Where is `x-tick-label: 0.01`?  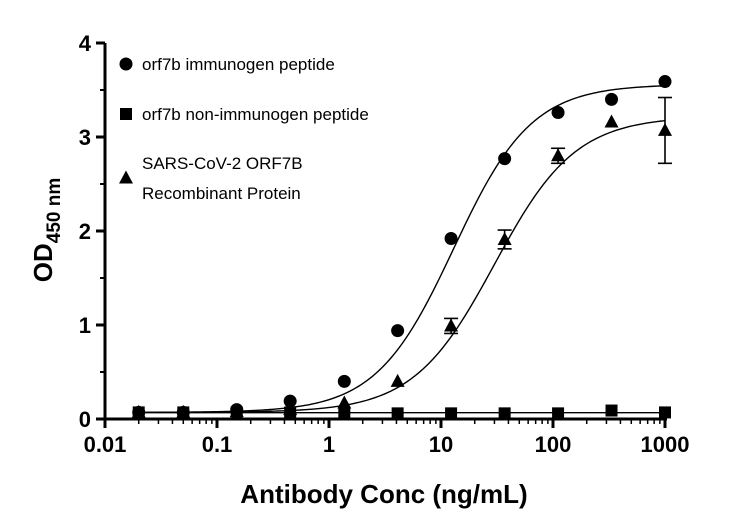
x-tick-label: 0.01 is located at coordinates (105, 444).